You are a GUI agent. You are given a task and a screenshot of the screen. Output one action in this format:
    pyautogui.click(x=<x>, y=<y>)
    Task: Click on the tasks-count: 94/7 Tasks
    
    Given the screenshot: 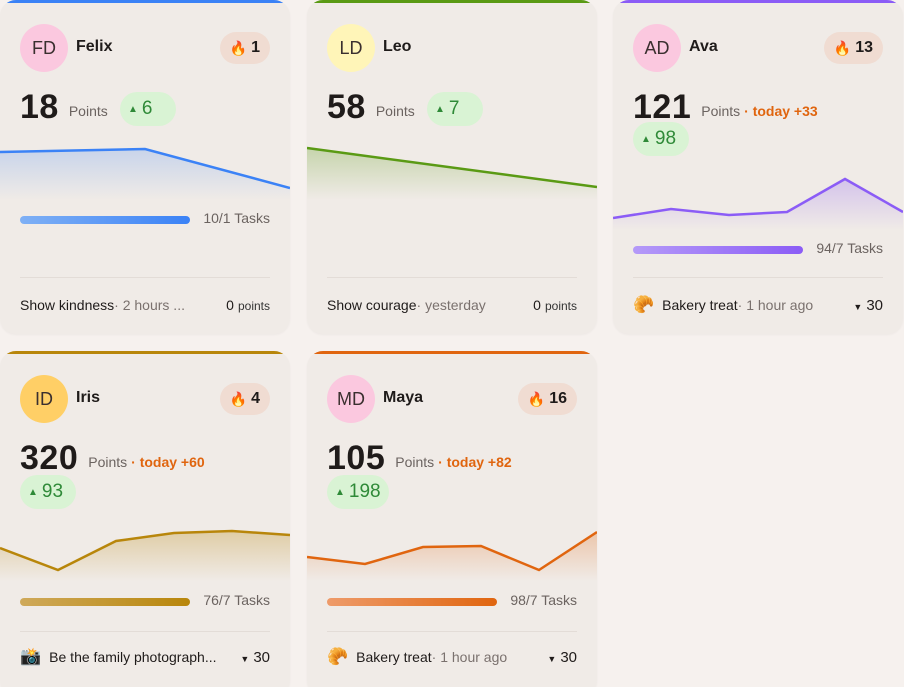 What is the action you would take?
    pyautogui.click(x=849, y=248)
    